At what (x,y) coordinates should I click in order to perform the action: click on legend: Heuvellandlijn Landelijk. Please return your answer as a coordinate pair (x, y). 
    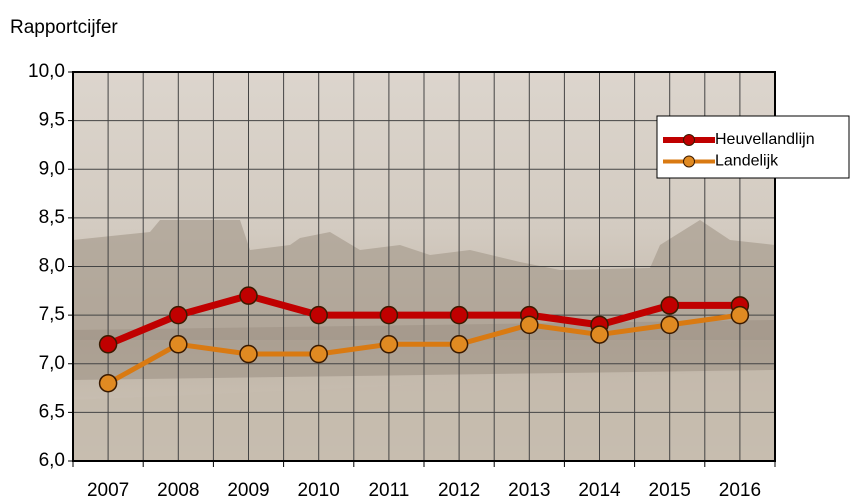
    Looking at the image, I should click on (753, 147).